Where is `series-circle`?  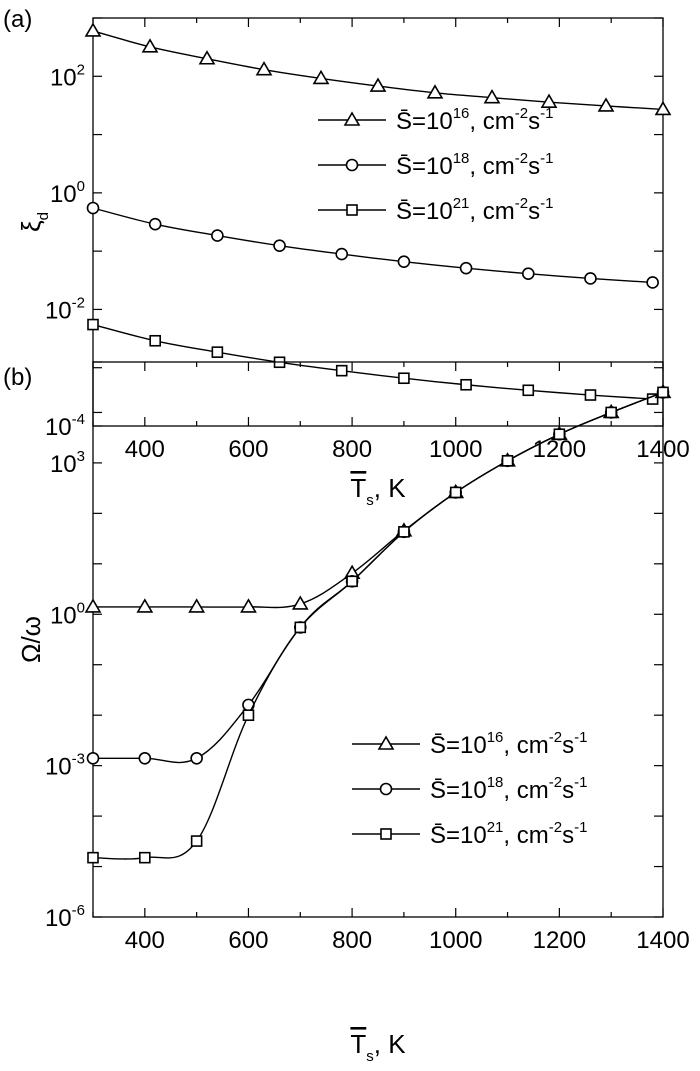 series-circle is located at coordinates (372, 245).